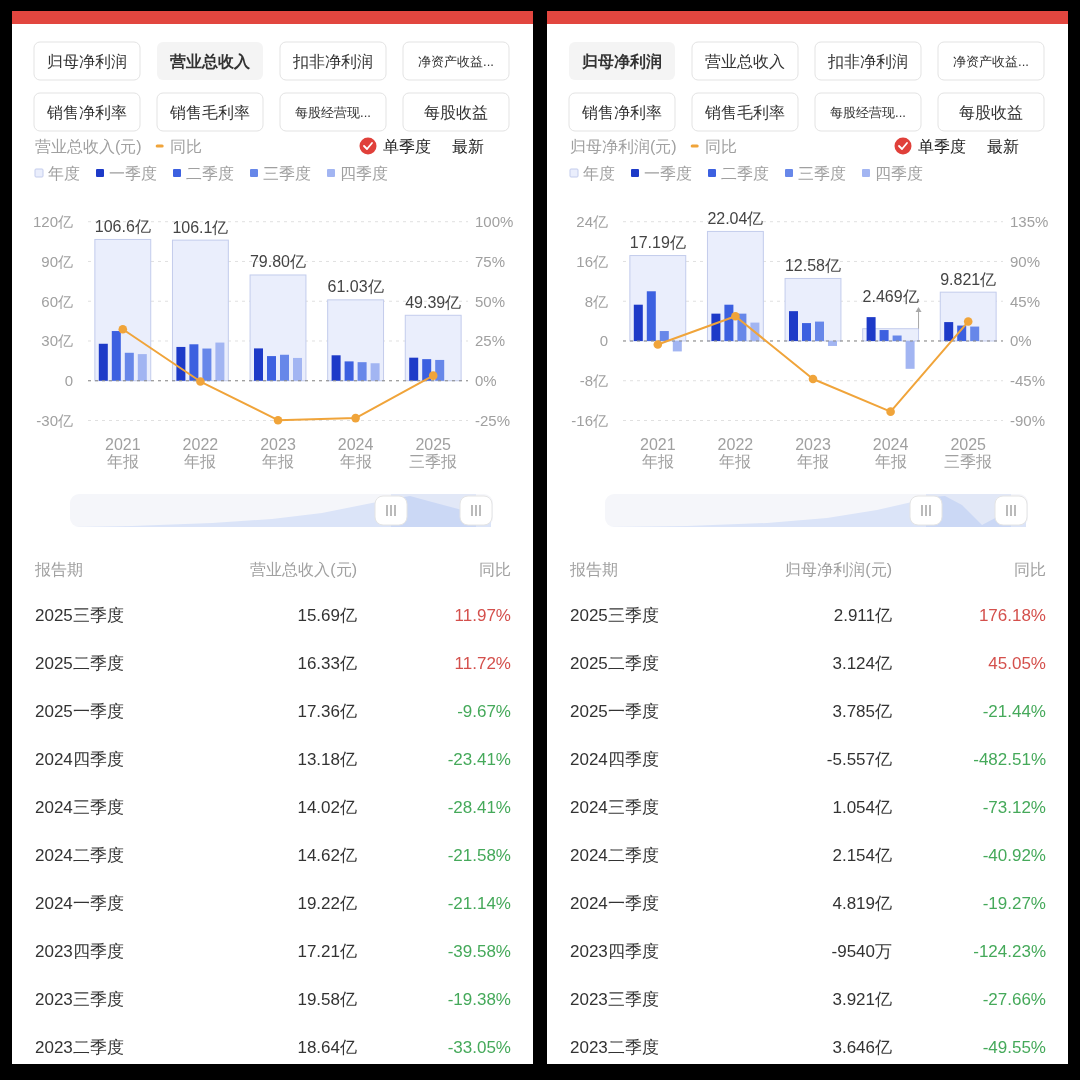 The image size is (1080, 1080). I want to click on text: 最新, so click(468, 146).